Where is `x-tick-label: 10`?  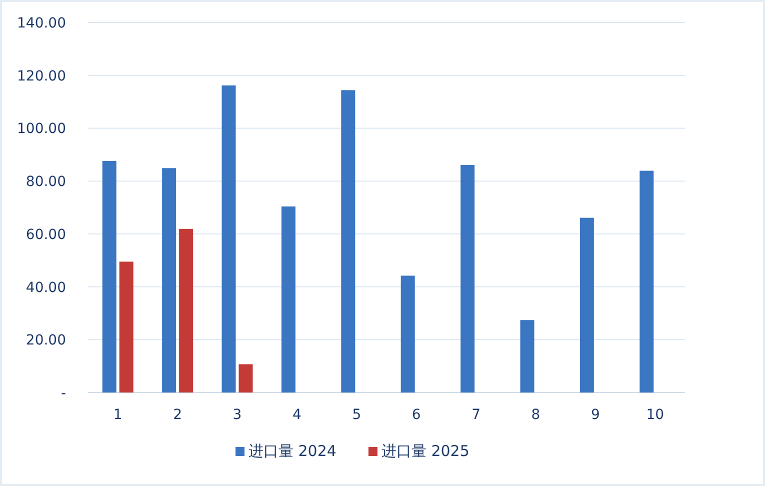 x-tick-label: 10 is located at coordinates (655, 415).